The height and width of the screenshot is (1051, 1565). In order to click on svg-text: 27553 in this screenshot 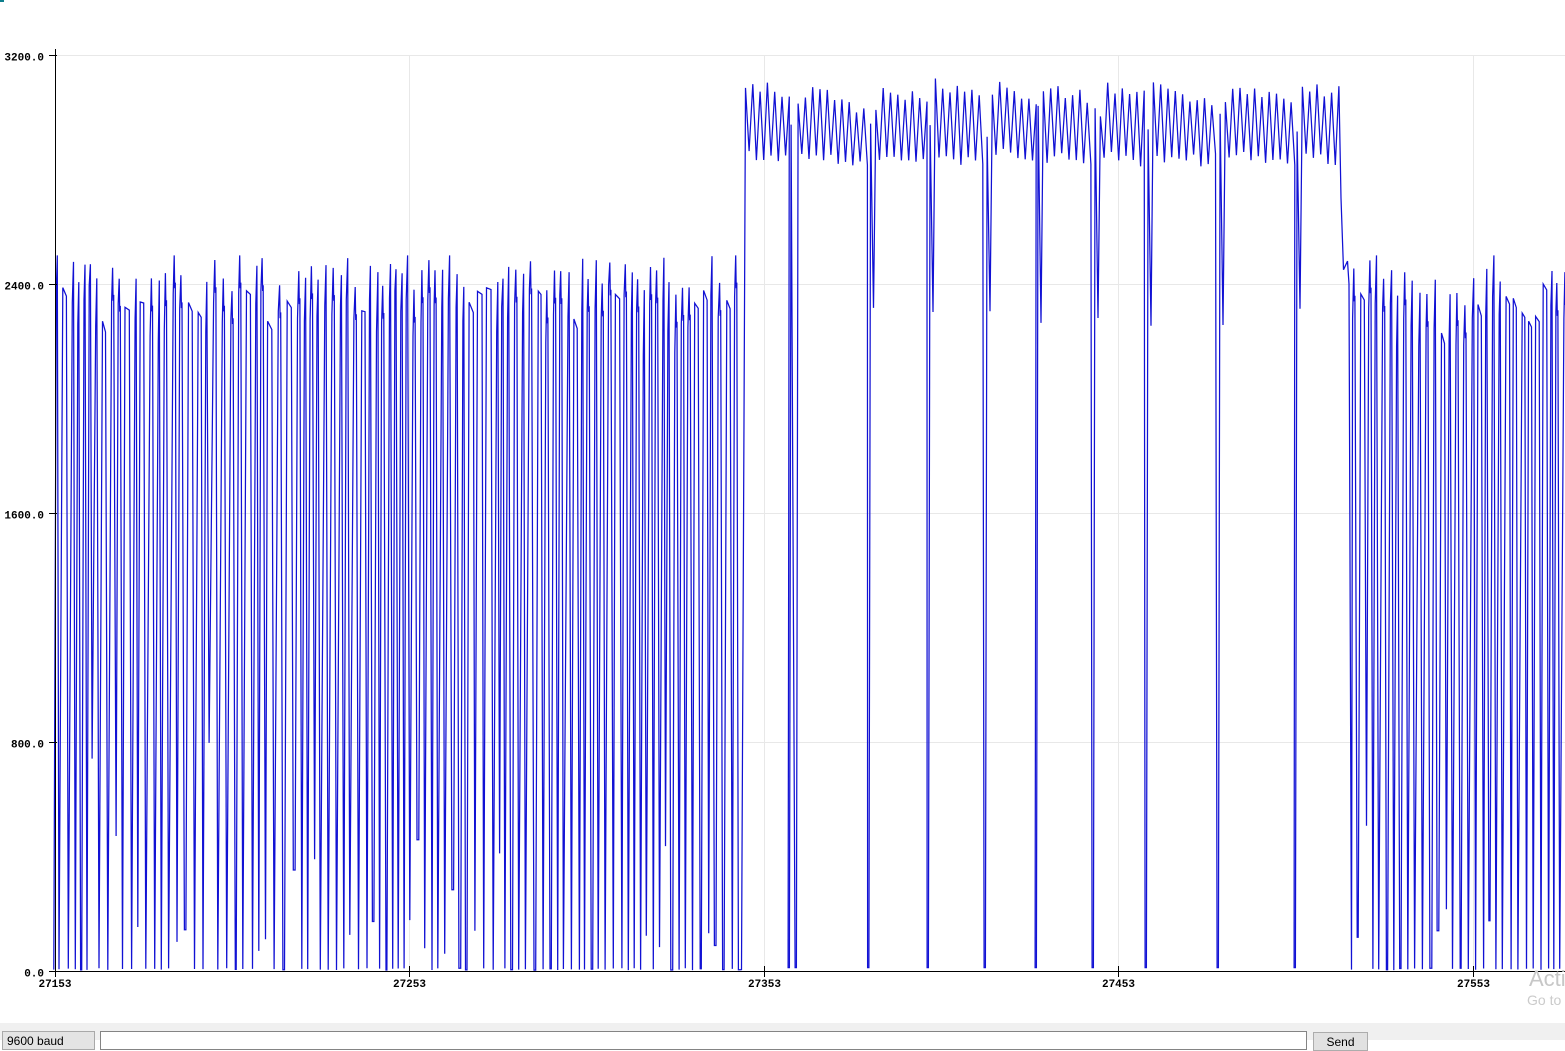, I will do `click(1473, 985)`.